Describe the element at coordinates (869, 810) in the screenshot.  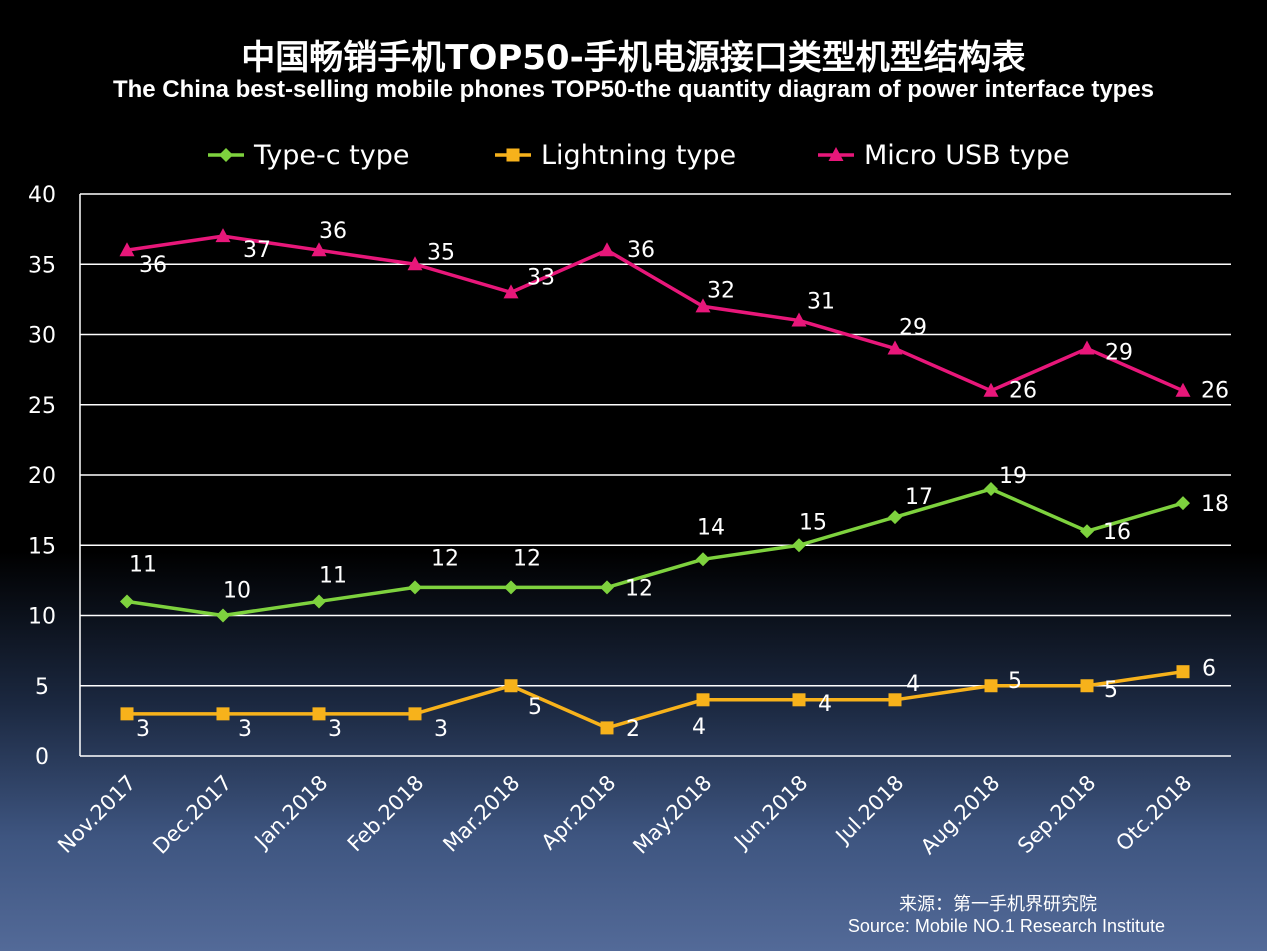
I see `x-tick-label: Jul.2018` at that location.